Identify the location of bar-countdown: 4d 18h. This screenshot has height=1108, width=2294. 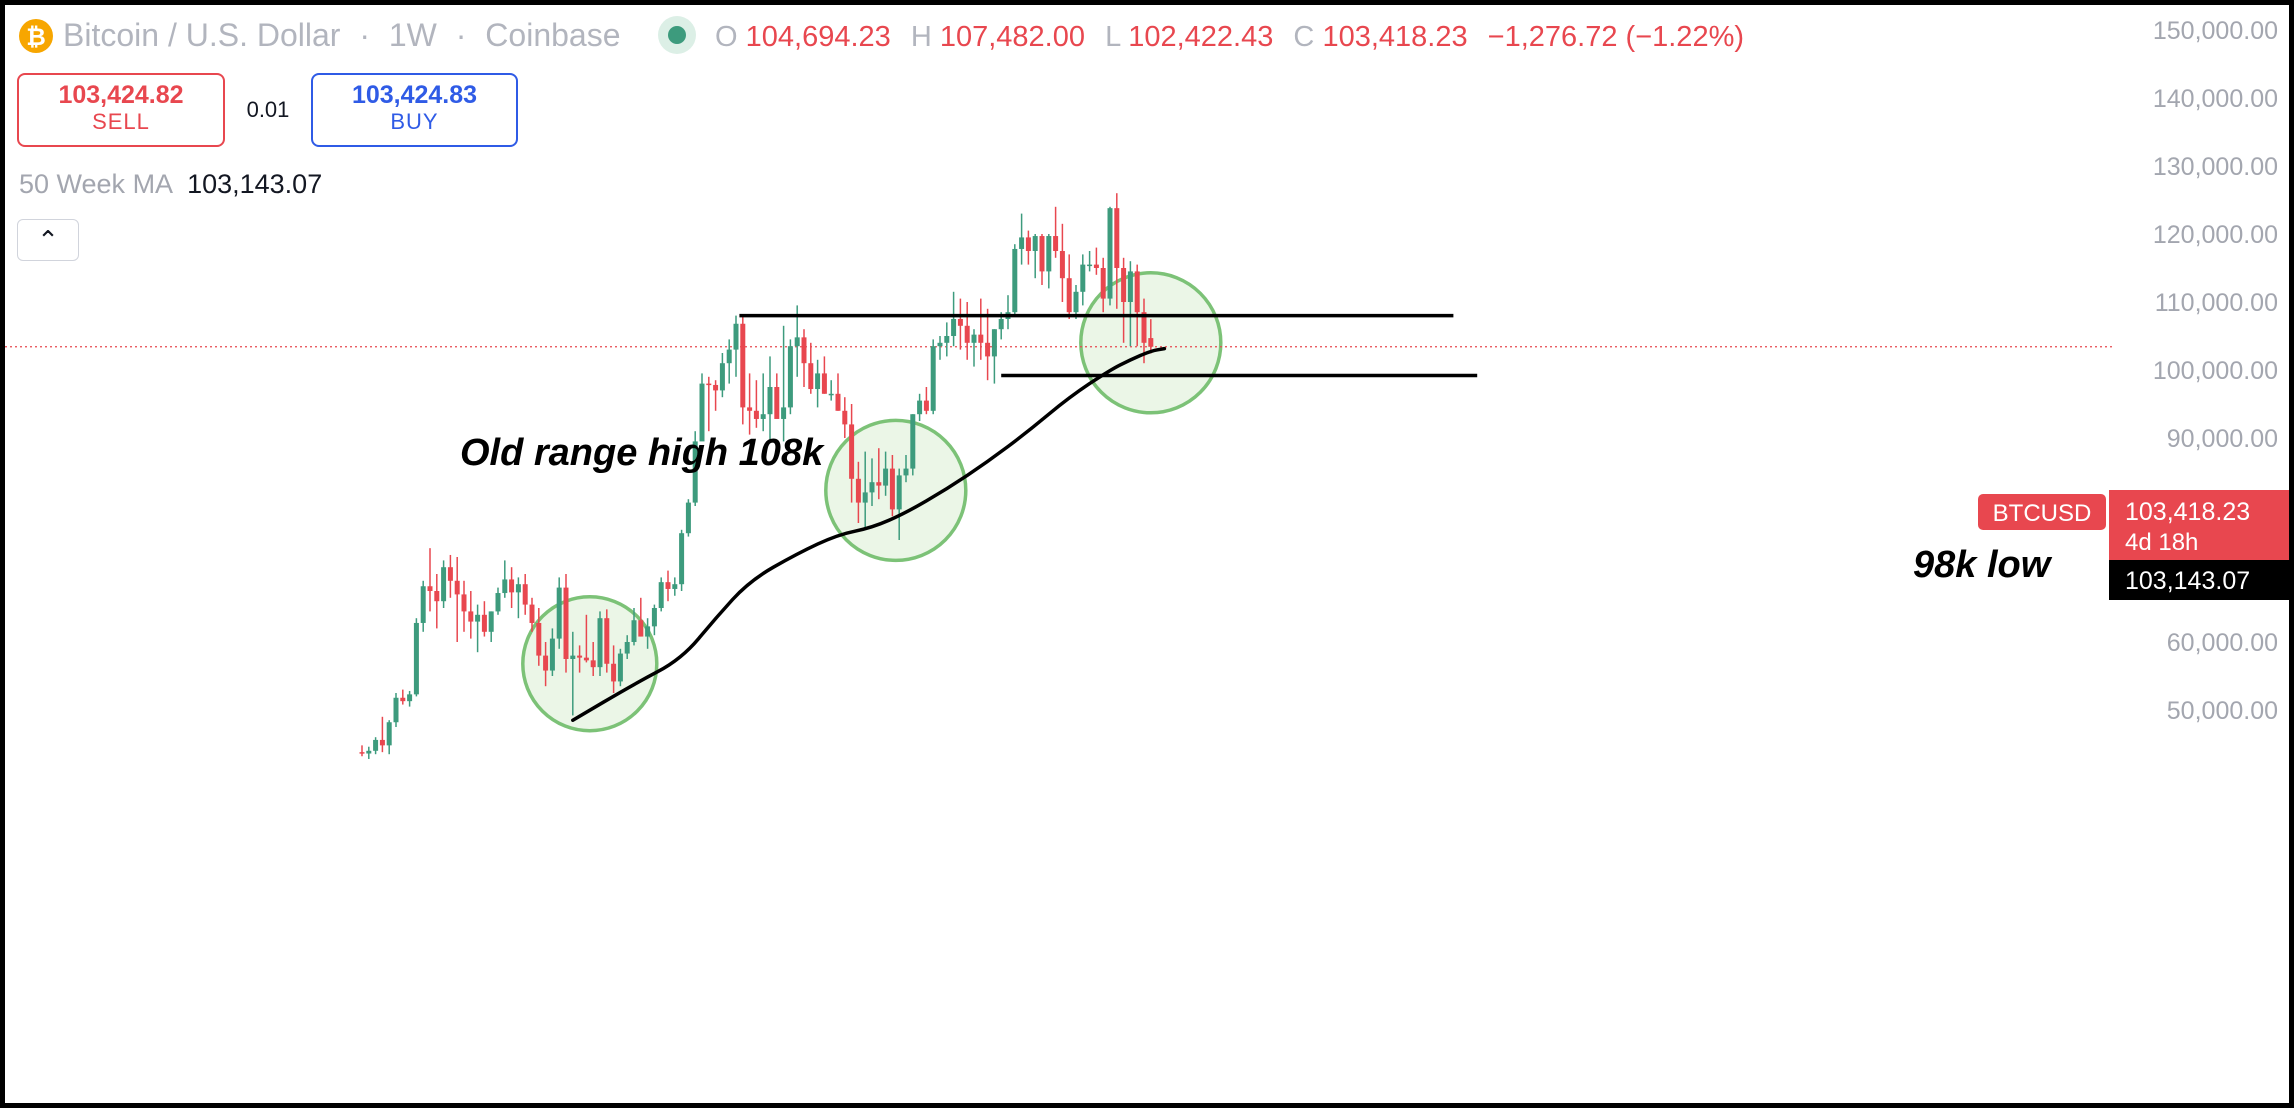
(2161, 542).